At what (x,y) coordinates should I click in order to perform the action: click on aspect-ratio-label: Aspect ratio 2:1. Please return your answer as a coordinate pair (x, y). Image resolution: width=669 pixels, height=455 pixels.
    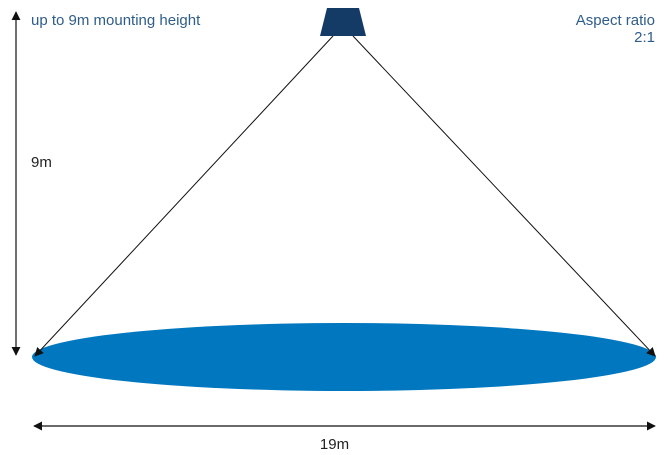
    Looking at the image, I should click on (615, 29).